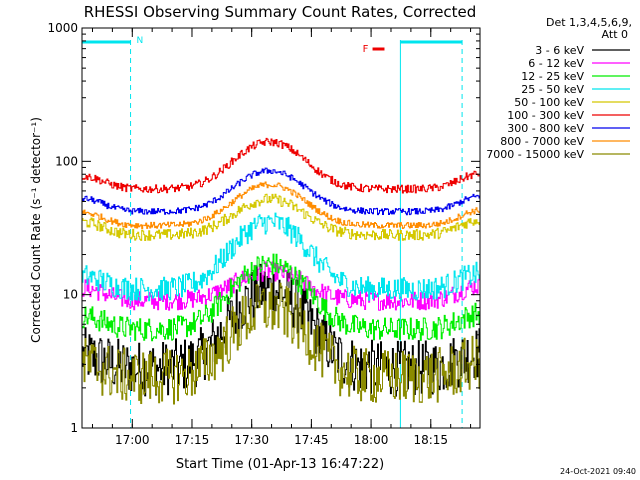 This screenshot has height=480, width=640. I want to click on legend-label-1: 6 - 12 keV, so click(556, 63).